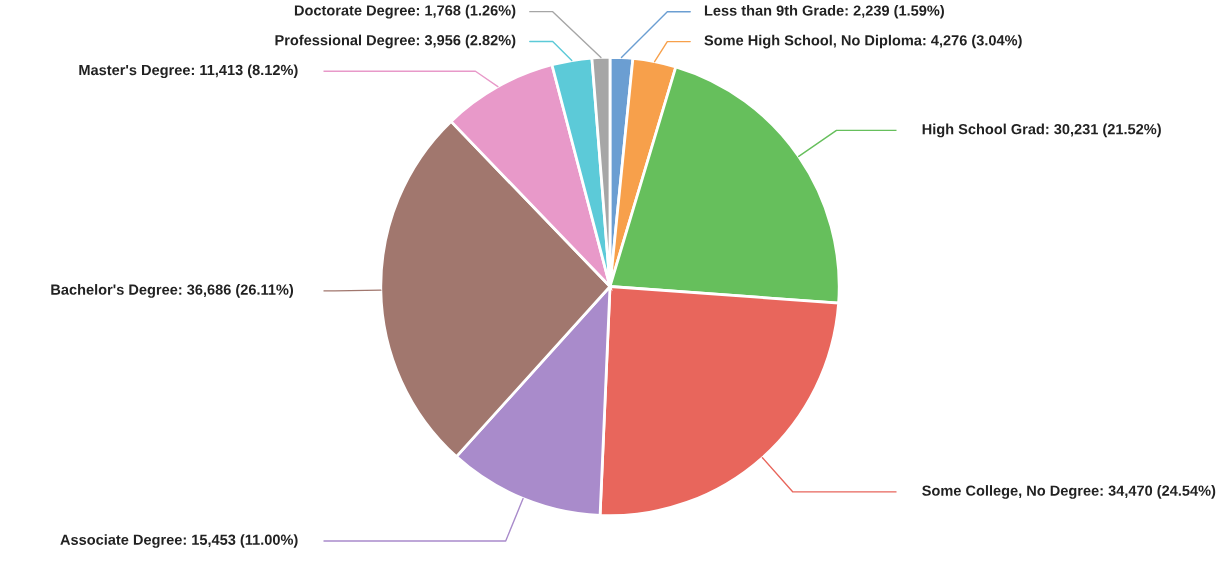 This screenshot has width=1220, height=573. Describe the element at coordinates (395, 41) in the screenshot. I see `slice-label: Professional Degree: 3,956 (2.82%)` at that location.